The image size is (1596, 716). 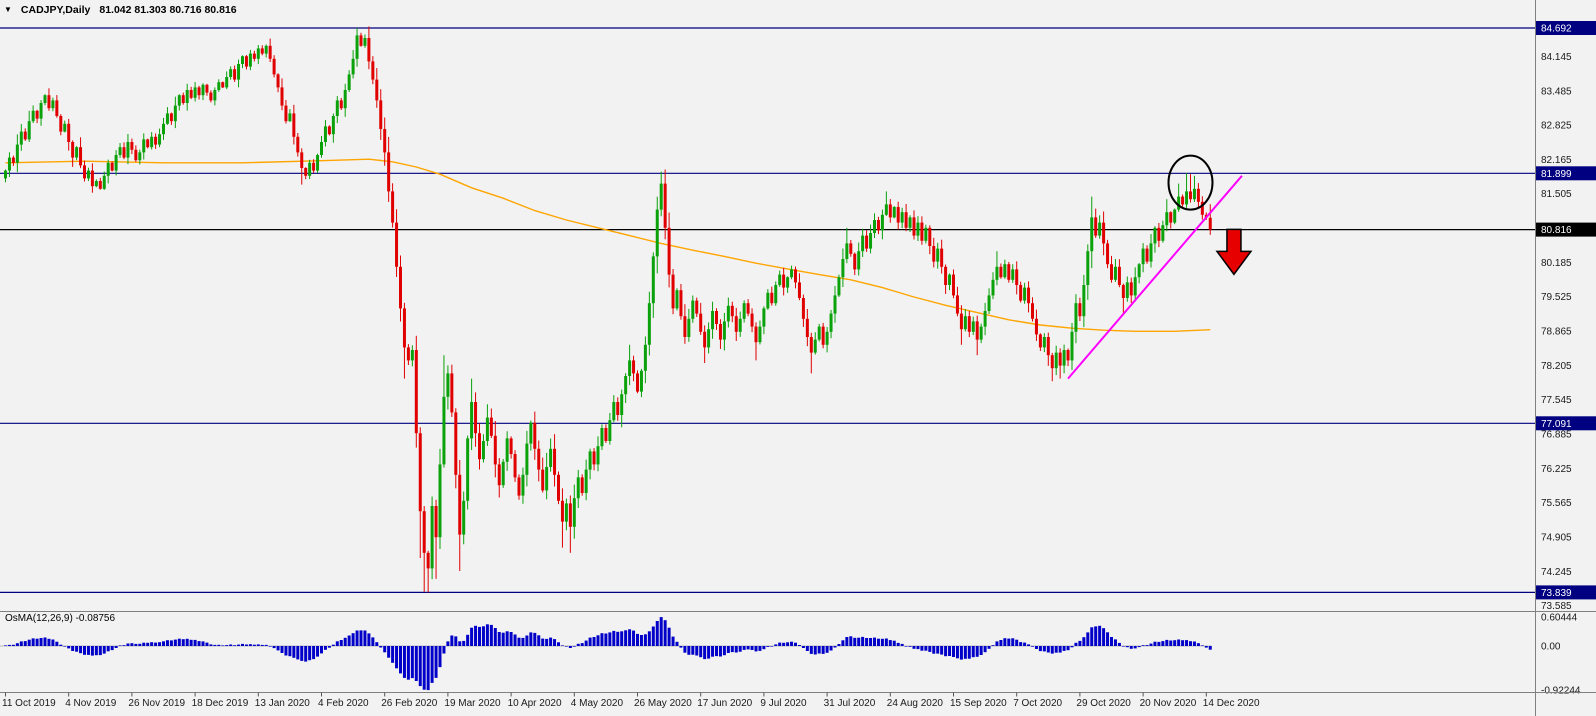 I want to click on indicator-label: OsMA(12,26,9) -0.08756, so click(x=60, y=618).